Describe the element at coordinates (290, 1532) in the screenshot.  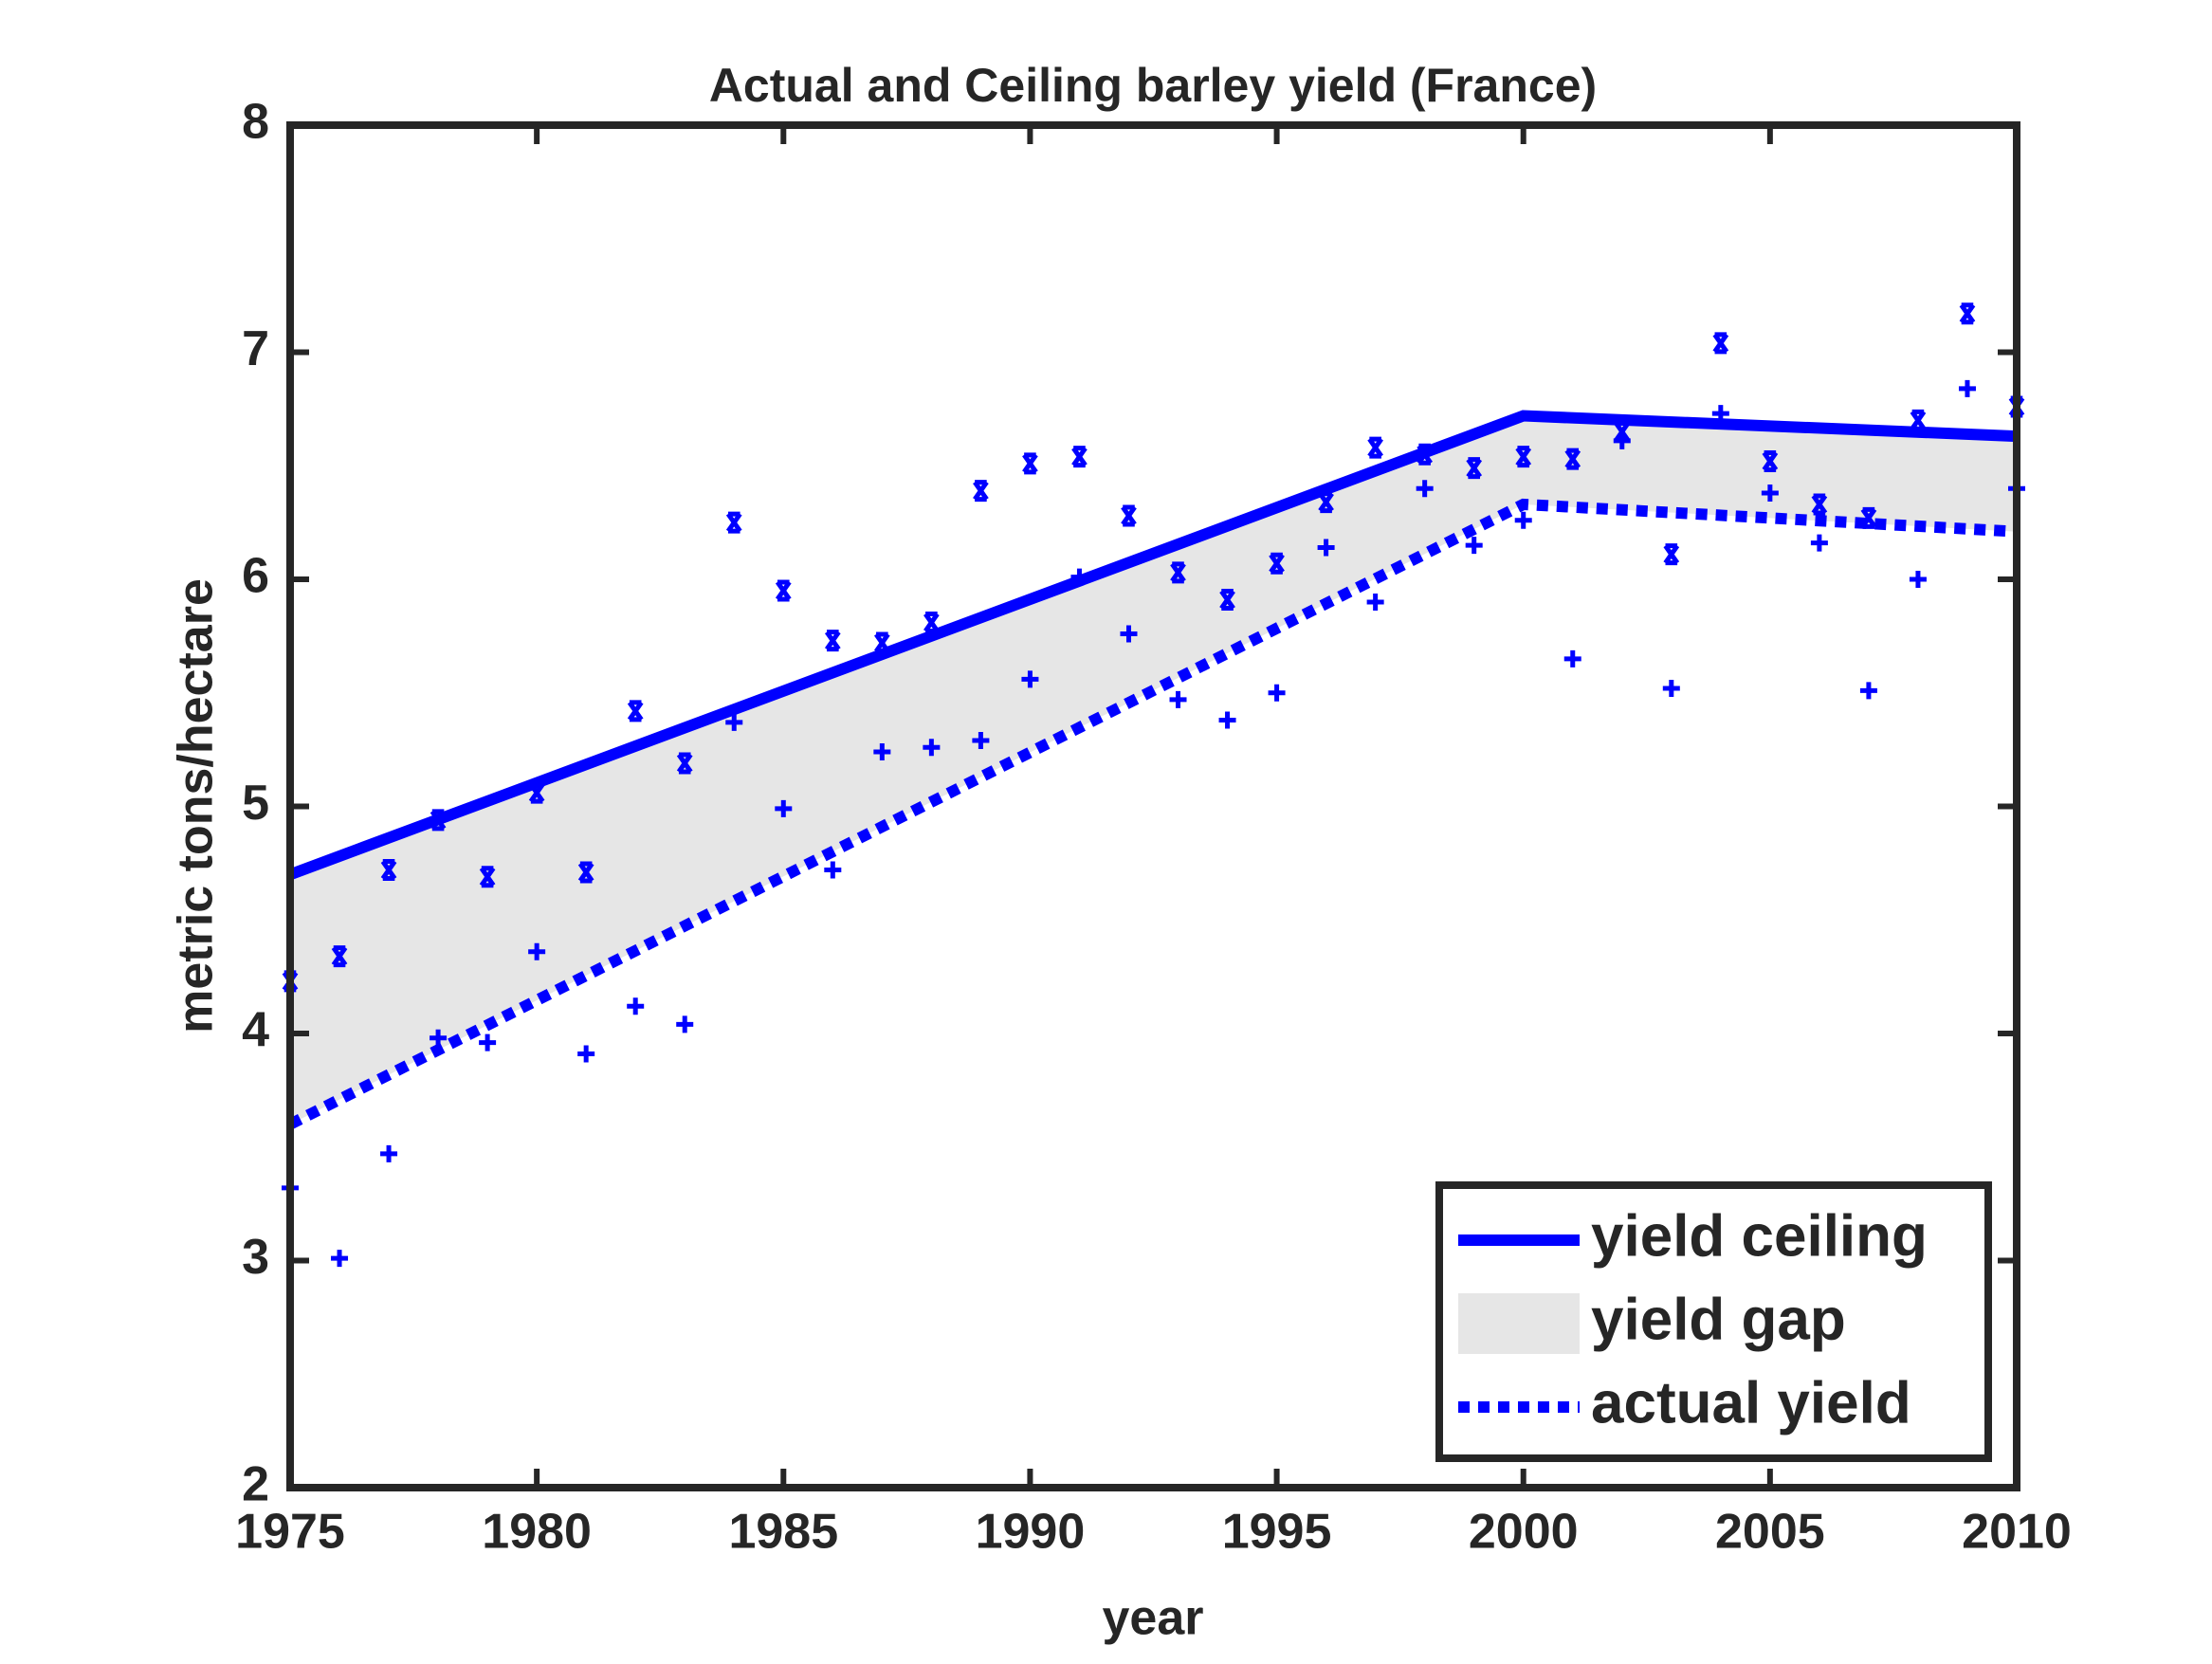
I see `x-tick-label: 1975` at that location.